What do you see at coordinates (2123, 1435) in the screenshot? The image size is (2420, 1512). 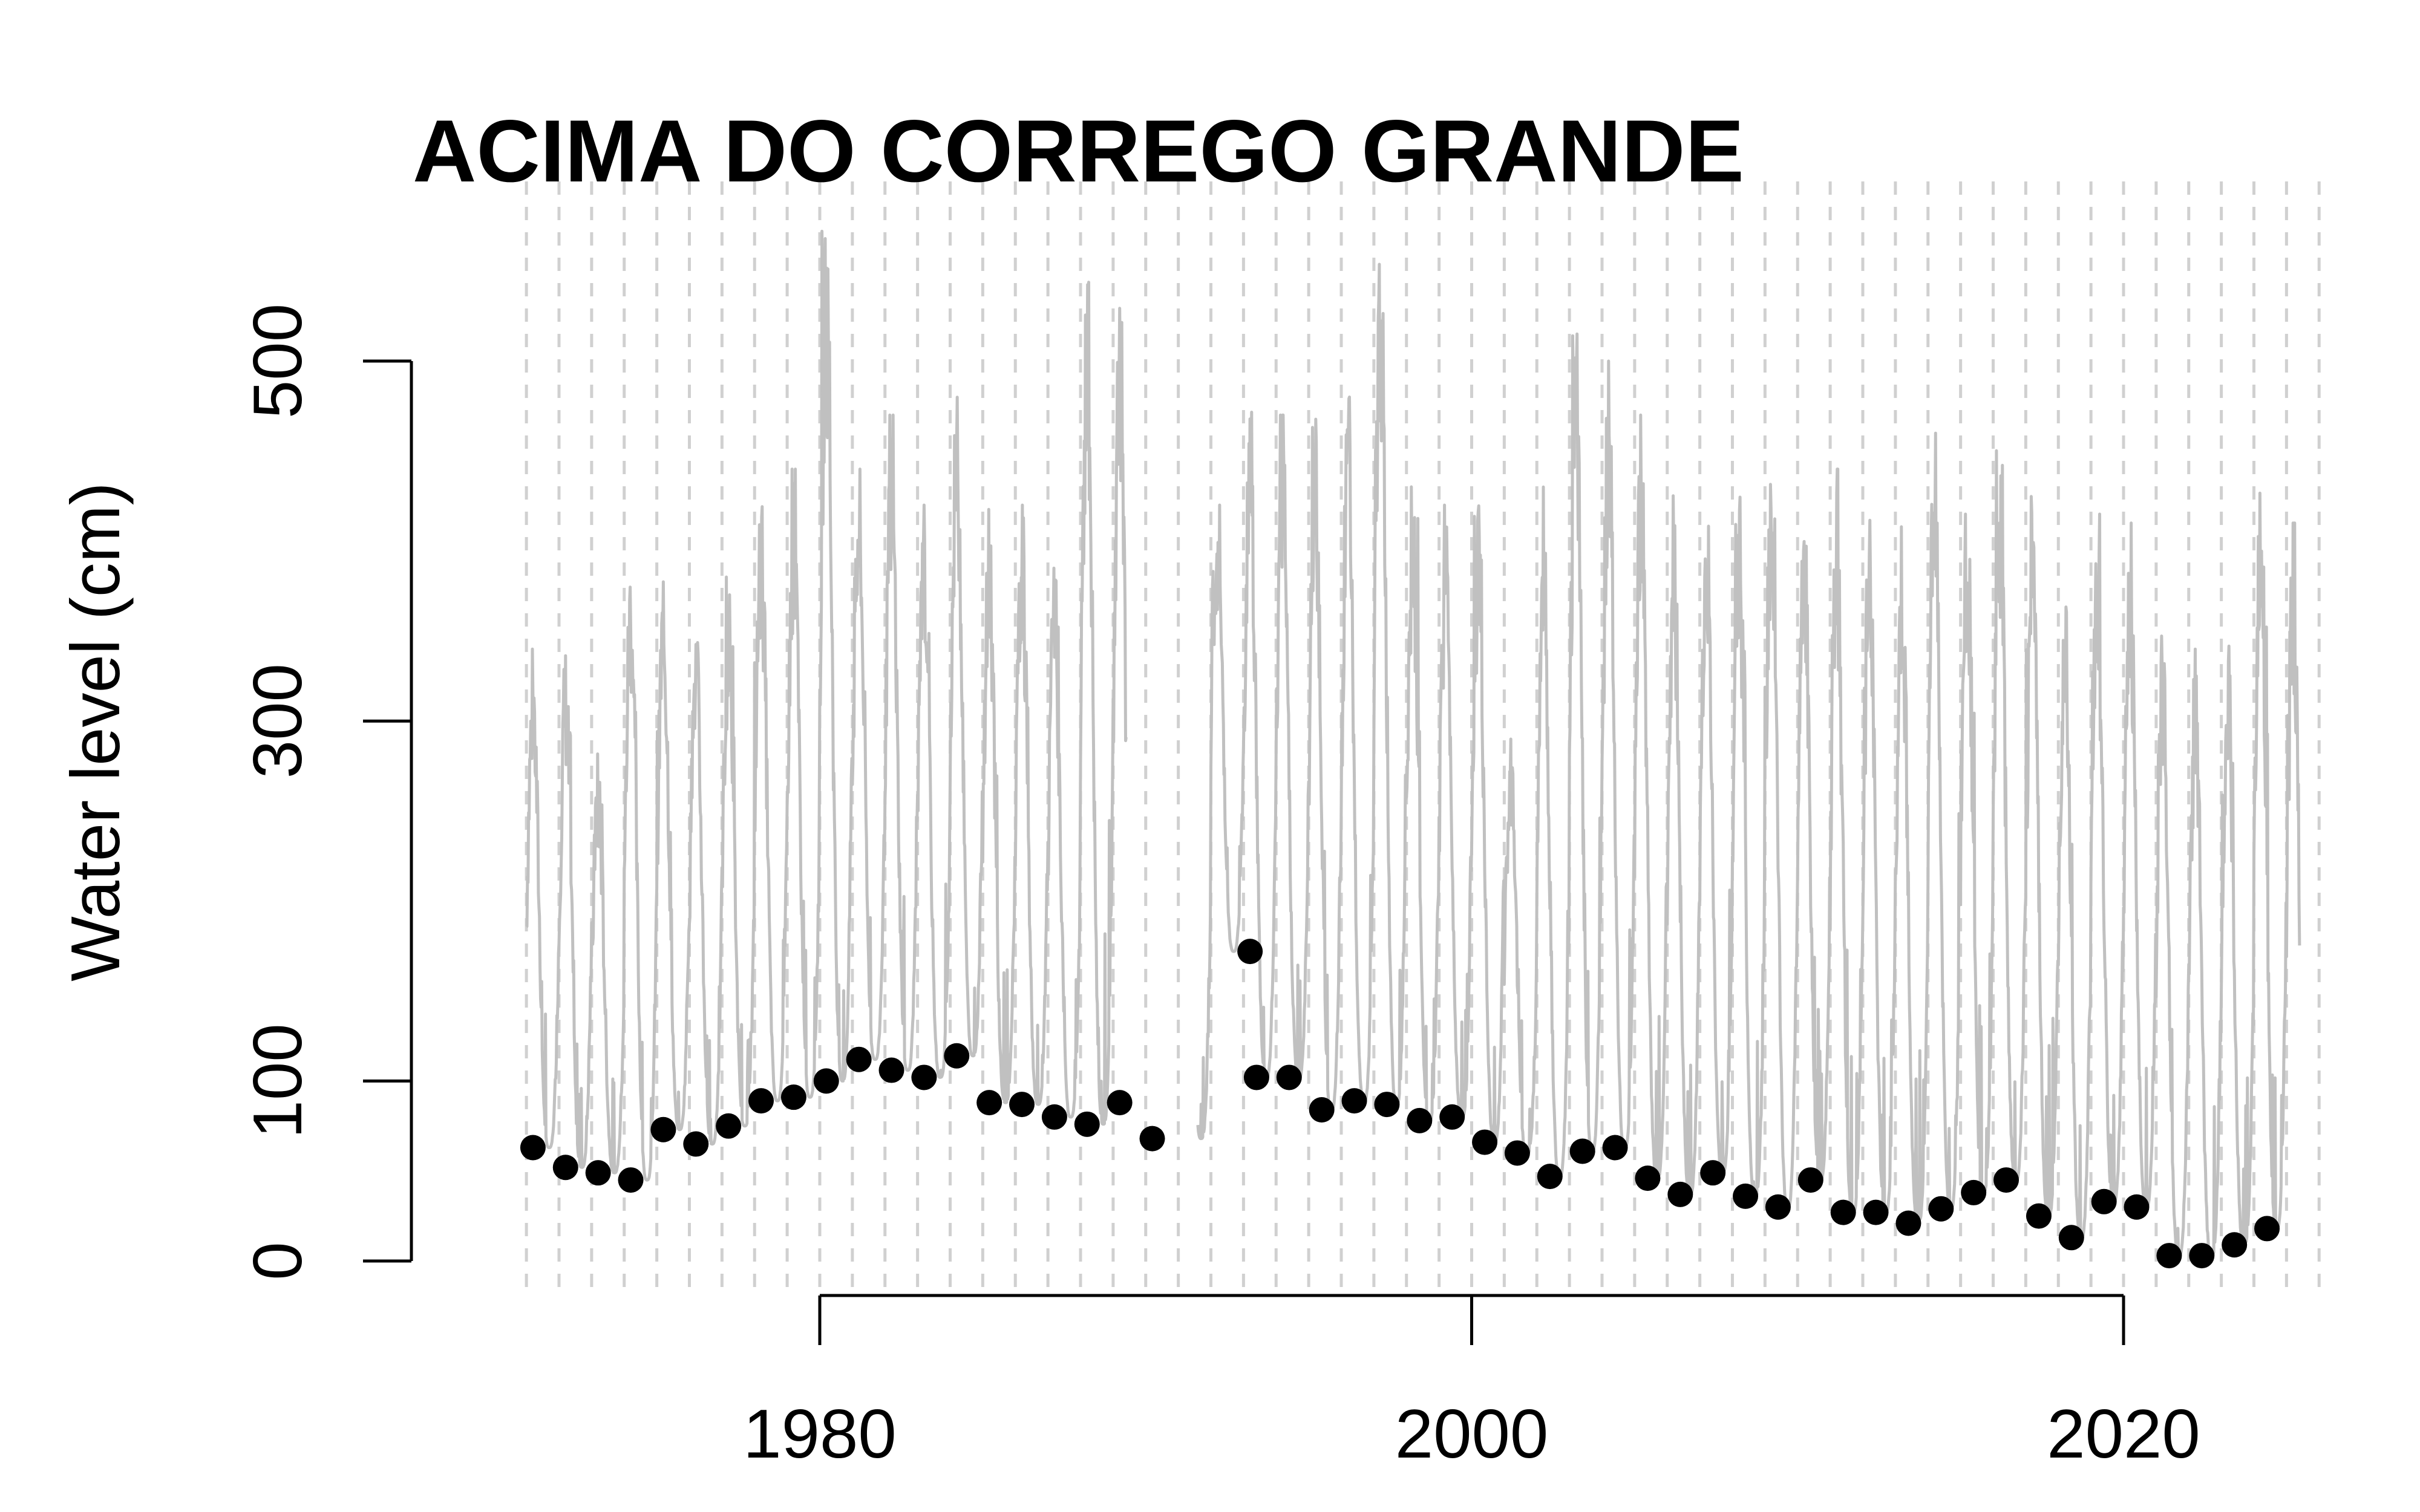 I see `x-tick-label-2020: 2020` at bounding box center [2123, 1435].